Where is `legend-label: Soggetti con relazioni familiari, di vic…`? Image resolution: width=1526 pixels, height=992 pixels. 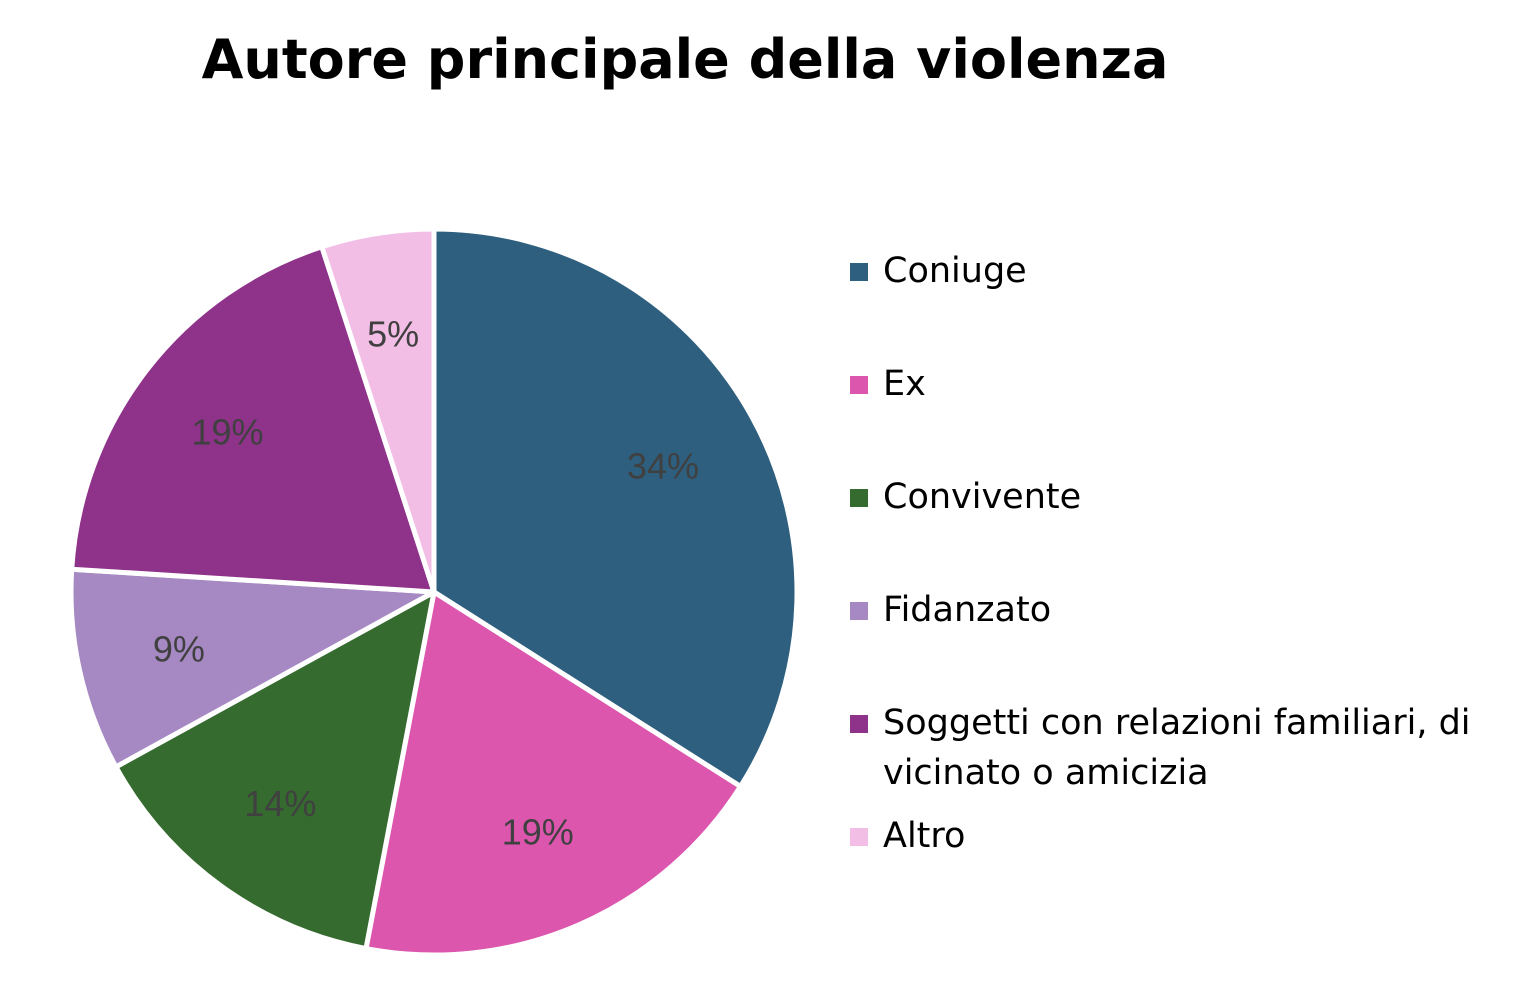
legend-label: Soggetti con relazioni familiari, di vic… is located at coordinates (1177, 748).